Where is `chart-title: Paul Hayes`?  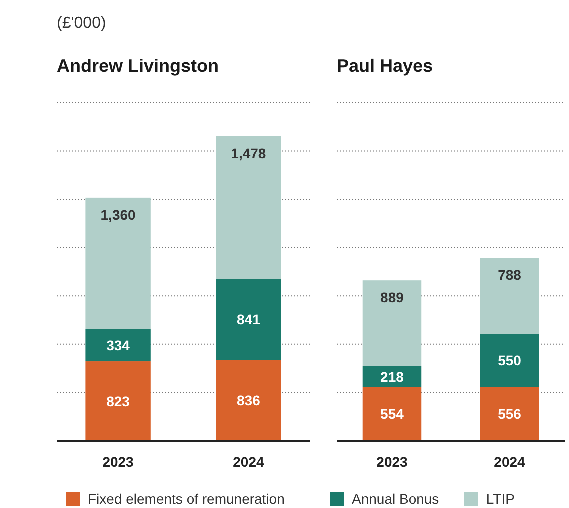 chart-title: Paul Hayes is located at coordinates (385, 66).